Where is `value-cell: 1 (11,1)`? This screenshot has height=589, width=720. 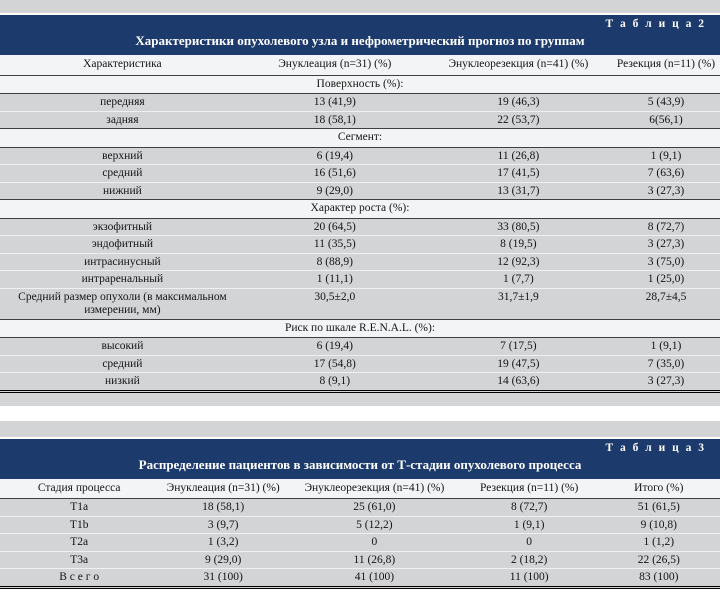 value-cell: 1 (11,1) is located at coordinates (334, 279).